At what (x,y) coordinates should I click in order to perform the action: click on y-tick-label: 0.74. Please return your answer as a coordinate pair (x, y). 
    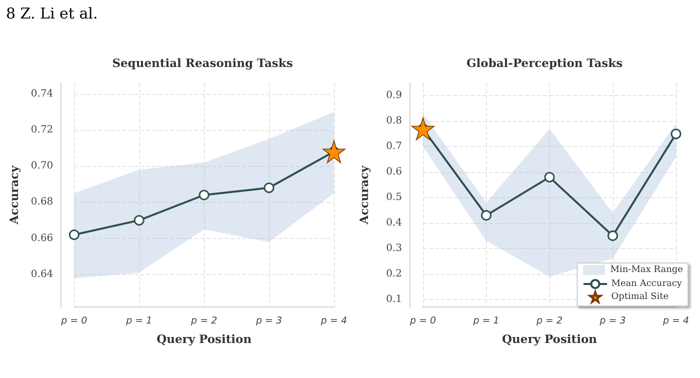
    Looking at the image, I should click on (42, 94).